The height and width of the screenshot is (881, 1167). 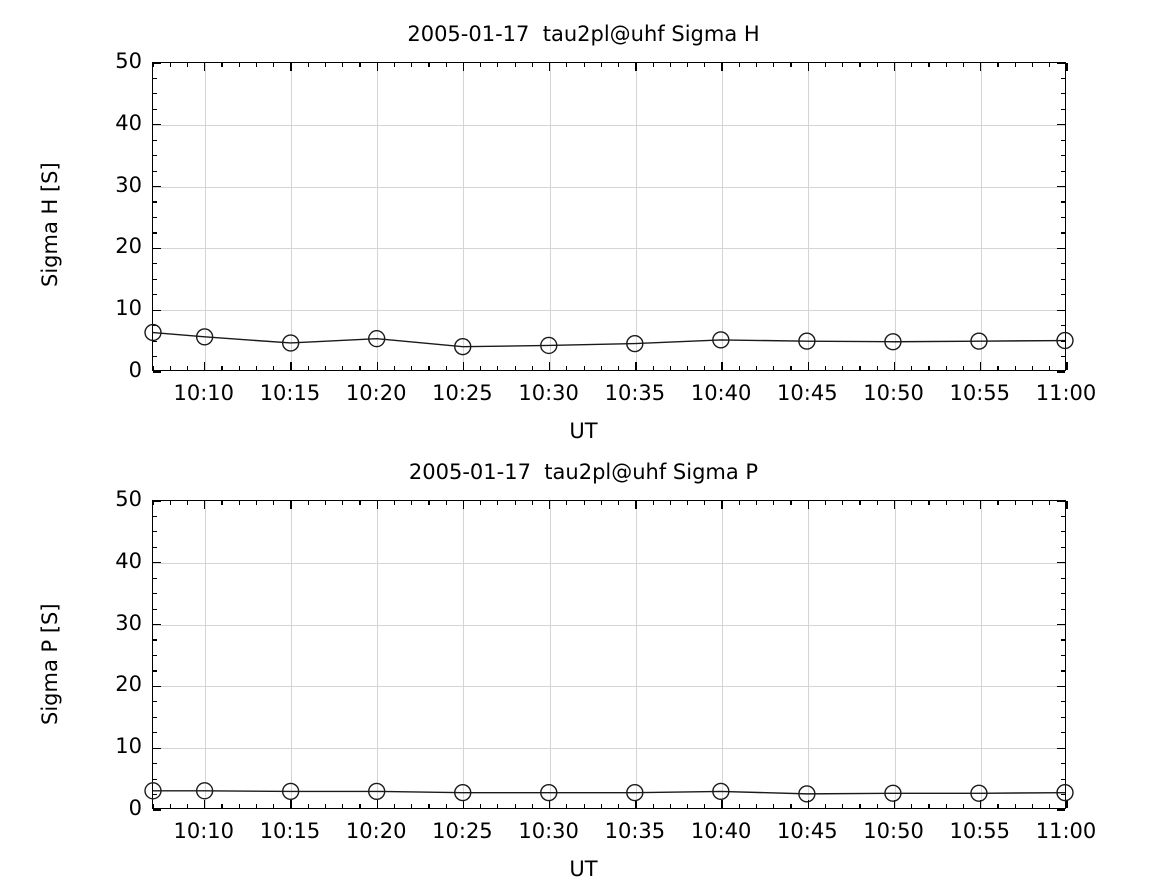 I want to click on y-axis-label: Sigma H [S], so click(x=50, y=224).